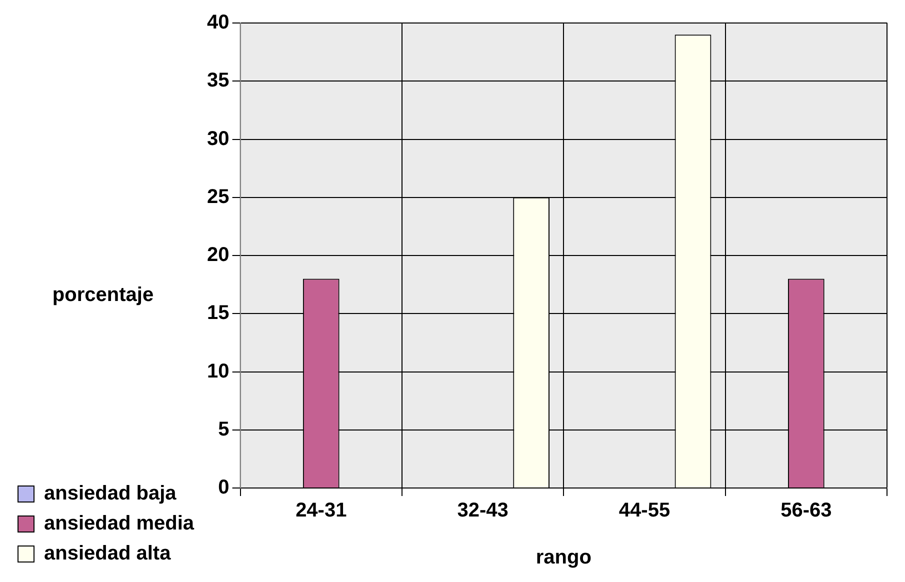 Image resolution: width=905 pixels, height=582 pixels. I want to click on x-tick-label: 56-63, so click(806, 511).